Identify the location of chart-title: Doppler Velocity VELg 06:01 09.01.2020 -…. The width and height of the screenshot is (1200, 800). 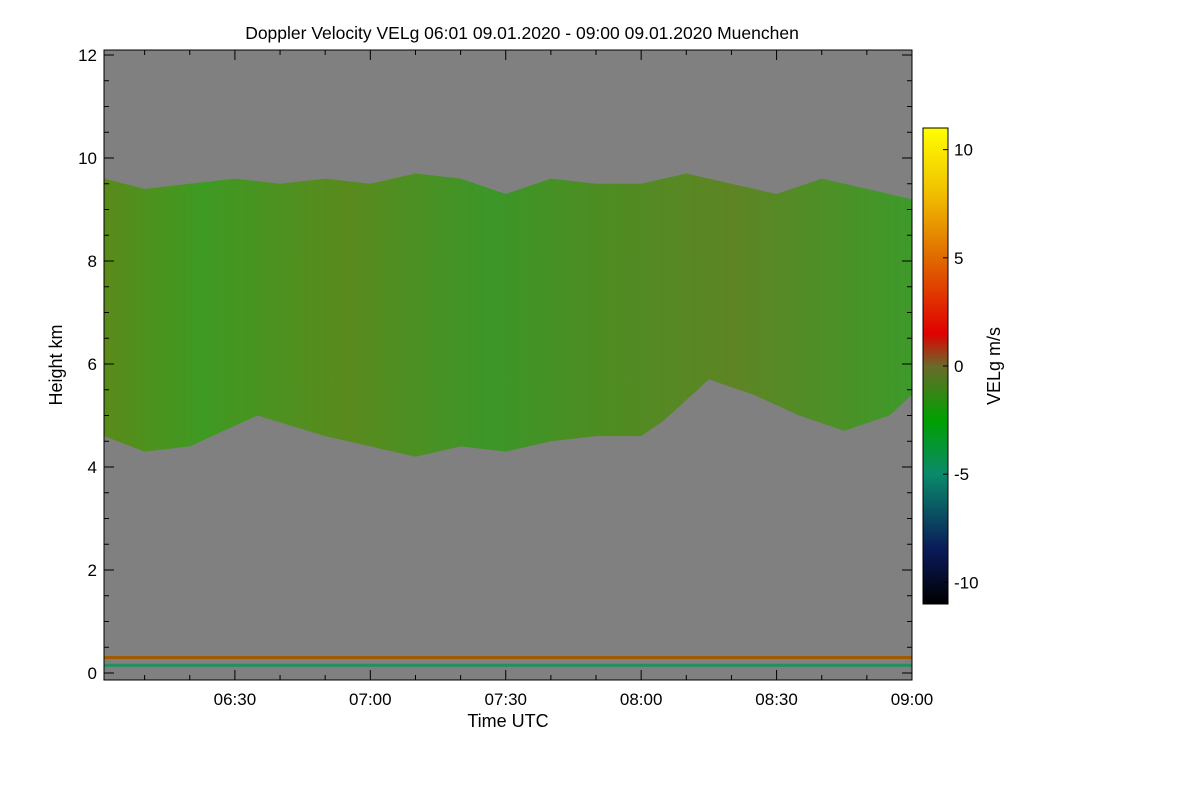
(522, 33).